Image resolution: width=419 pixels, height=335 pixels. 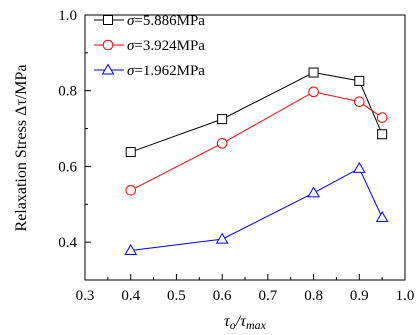 I want to click on y-tick-label: 1.0, so click(x=67, y=16).